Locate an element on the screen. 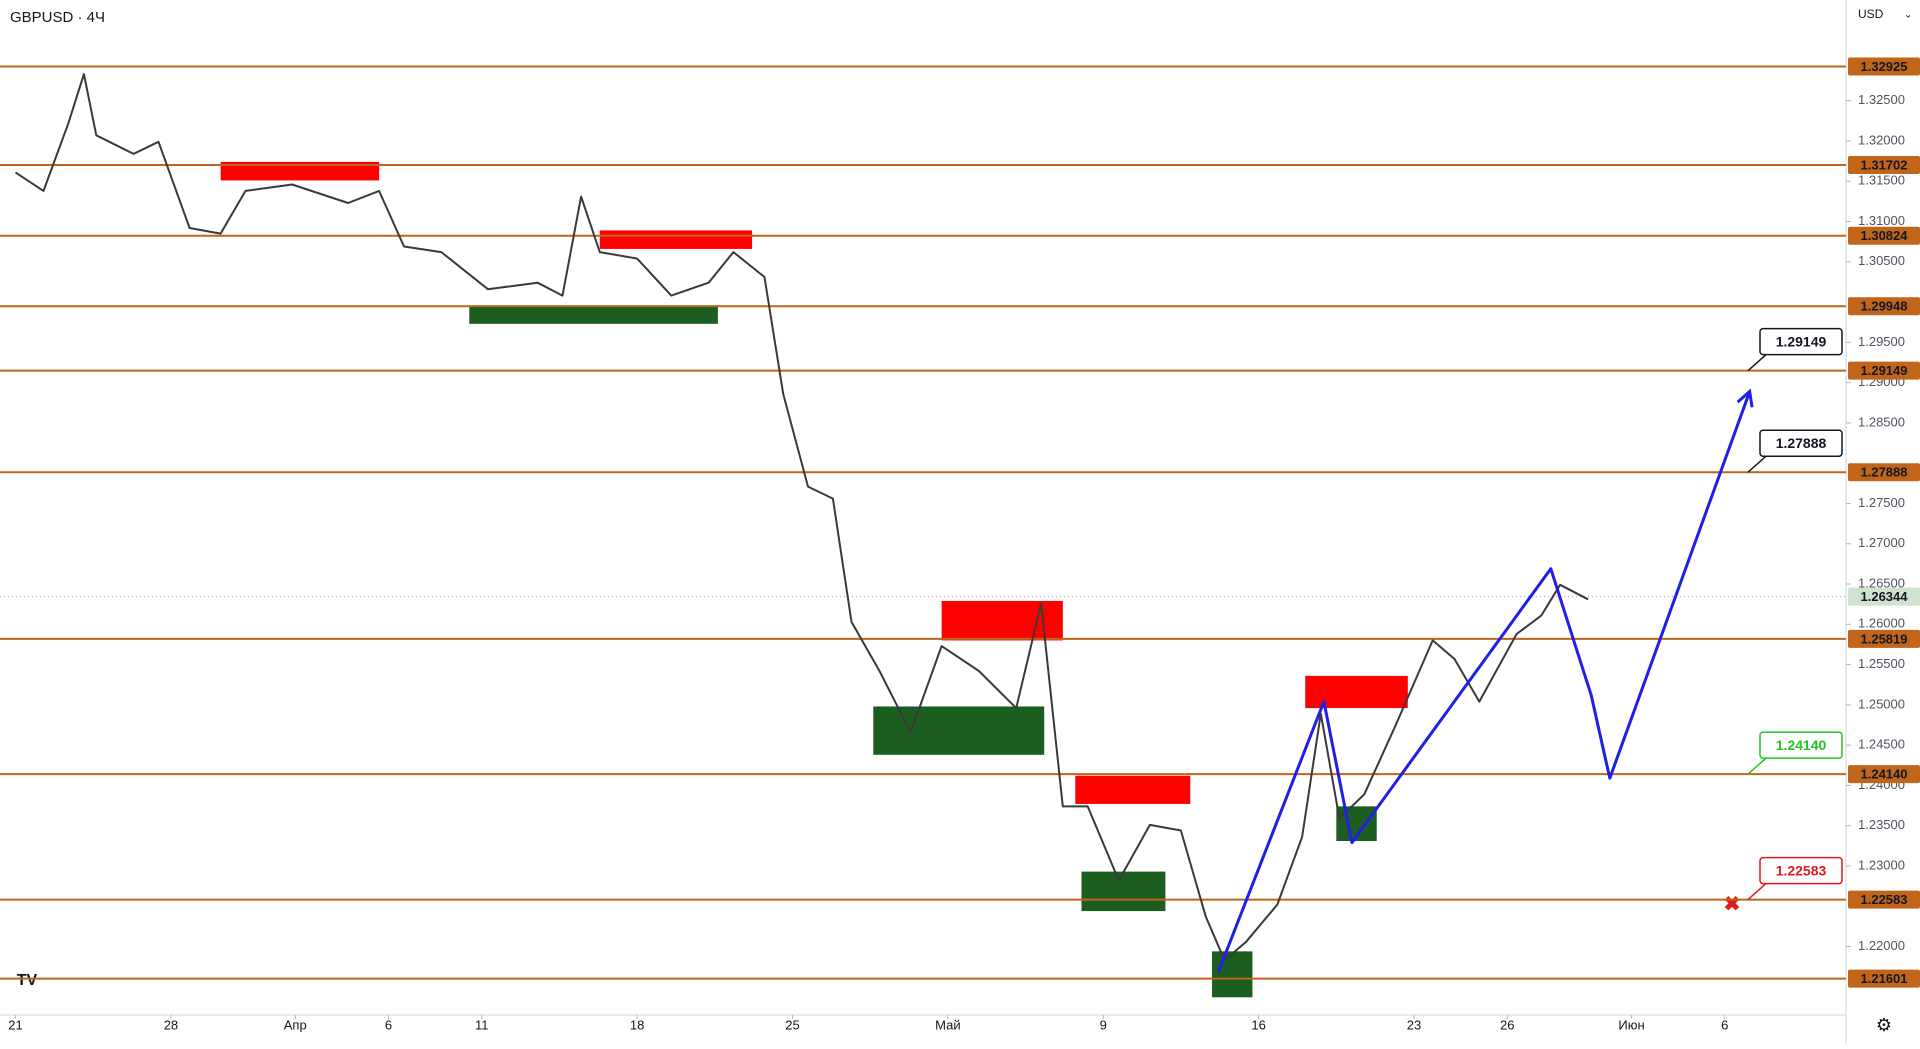 The image size is (1920, 1049). callout-label: 1.29149 is located at coordinates (1801, 341).